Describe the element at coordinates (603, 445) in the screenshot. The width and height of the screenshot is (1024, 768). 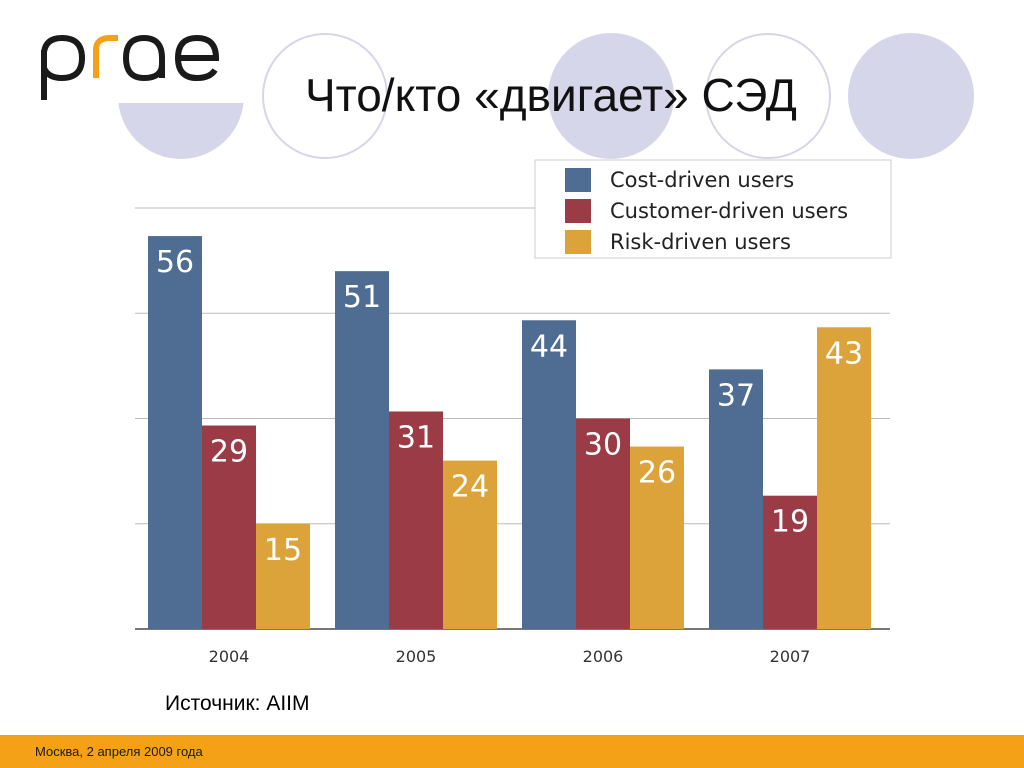
I see `data-label: 30` at that location.